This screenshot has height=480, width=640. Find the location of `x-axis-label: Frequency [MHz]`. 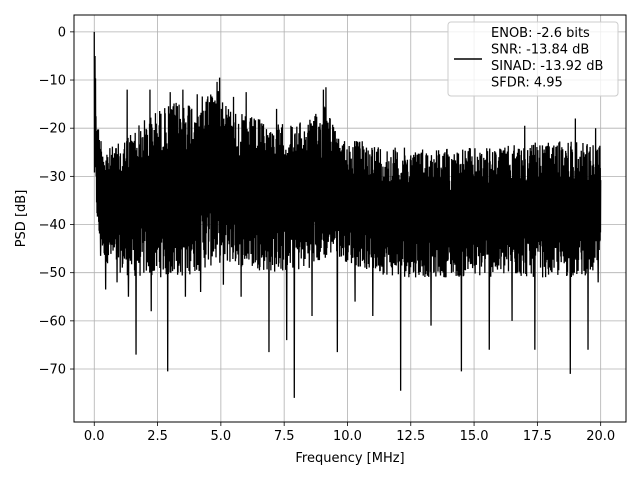

x-axis-label: Frequency [MHz] is located at coordinates (349, 458).